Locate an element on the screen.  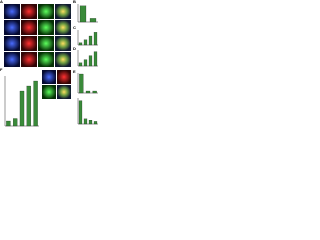
panel-label: F is located at coordinates (1, 69).